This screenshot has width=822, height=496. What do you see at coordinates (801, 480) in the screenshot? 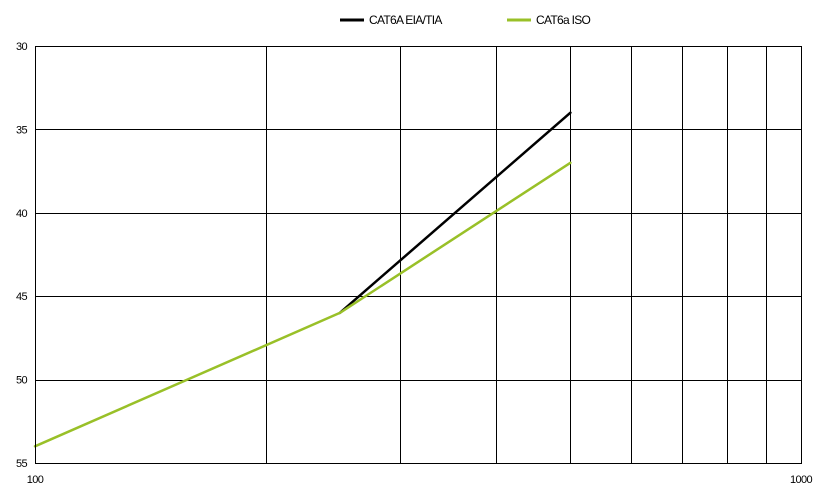
I see `x-tick-label: 1000` at bounding box center [801, 480].